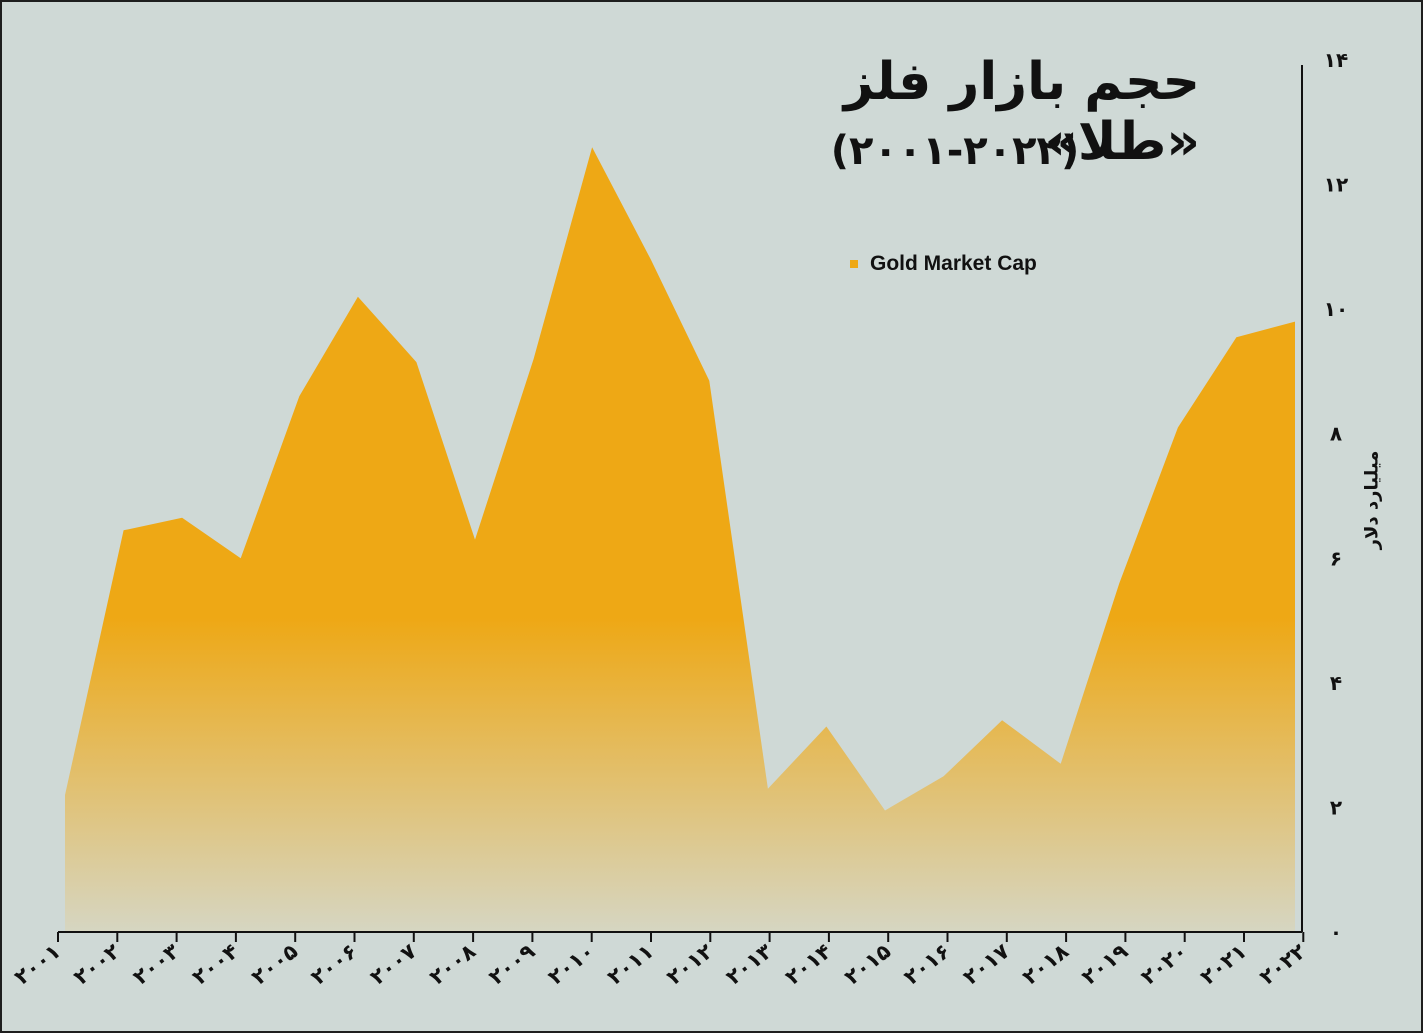  I want to click on x-tick-label: ۲۰۱۳, so click(748, 964).